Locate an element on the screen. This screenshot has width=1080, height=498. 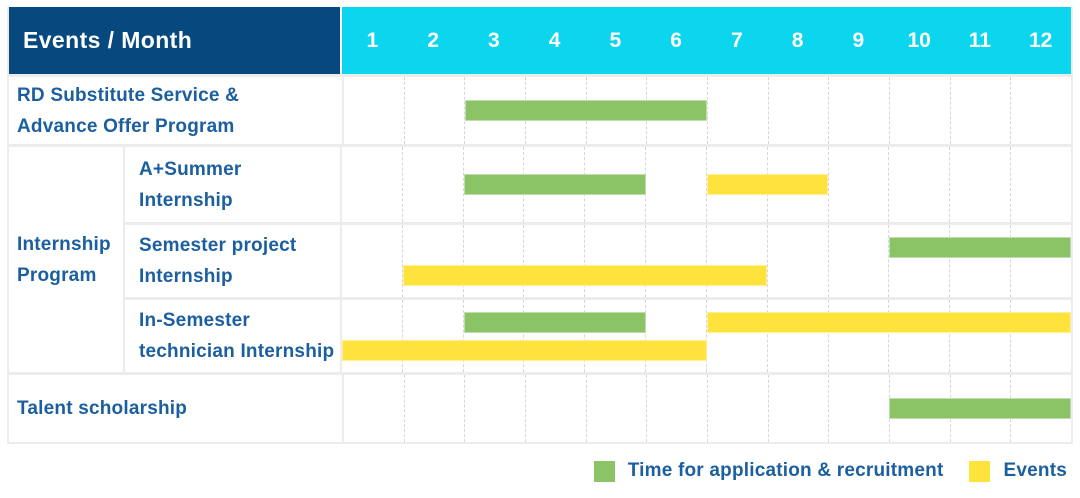
legend-label-events: Events is located at coordinates (1035, 470).